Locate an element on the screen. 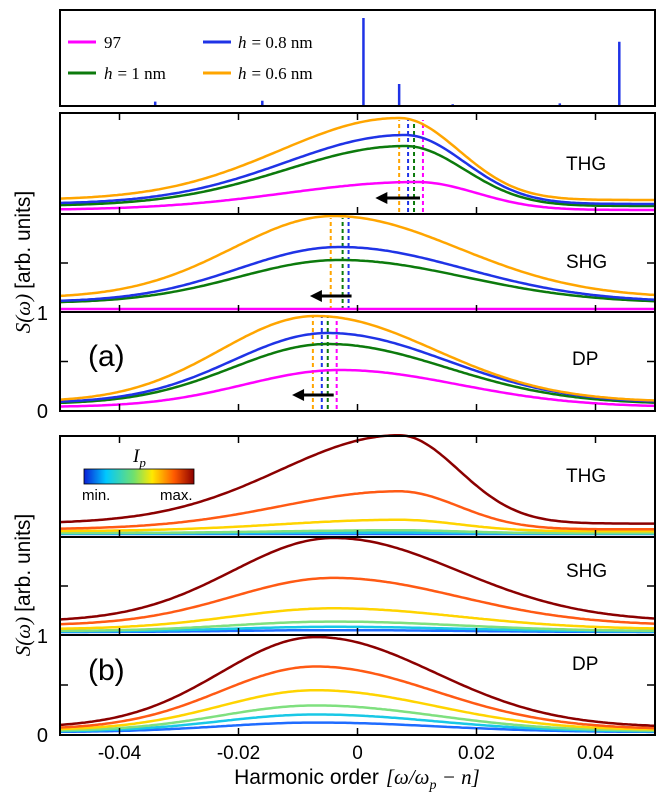 The image size is (664, 805). colorbar: Ip min. max. is located at coordinates (138, 475).